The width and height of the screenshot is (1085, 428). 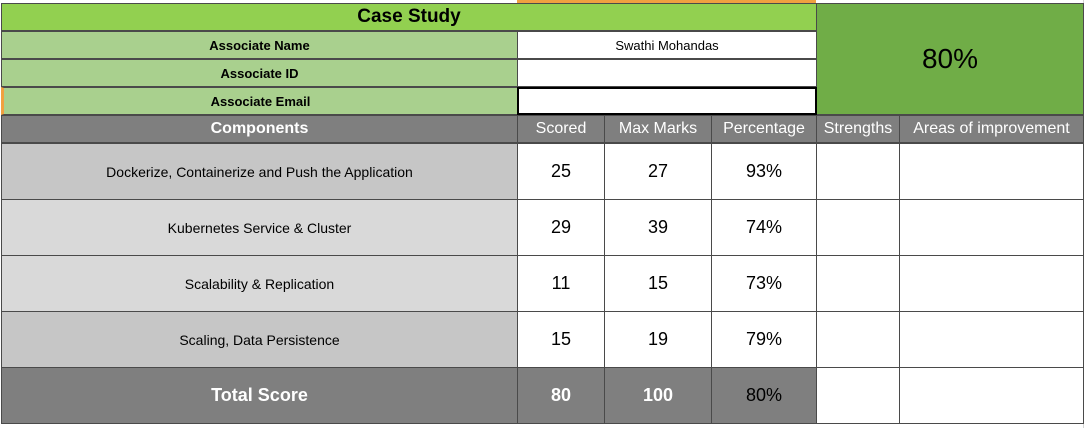 What do you see at coordinates (658, 129) in the screenshot?
I see `header-max-marks: Max Marks` at bounding box center [658, 129].